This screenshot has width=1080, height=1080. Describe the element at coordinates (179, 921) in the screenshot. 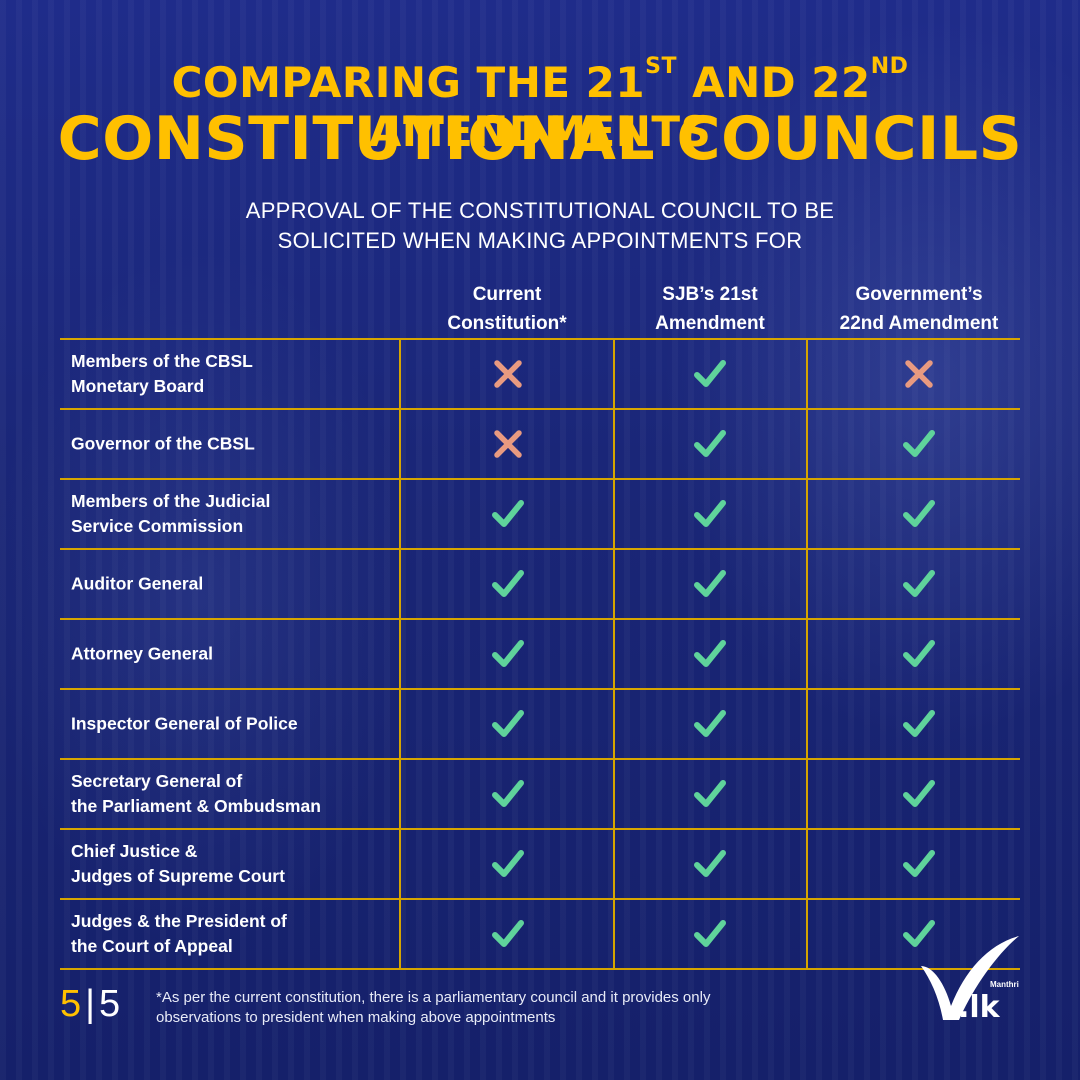

I see `row-label-line1: Judges & the President of` at that location.